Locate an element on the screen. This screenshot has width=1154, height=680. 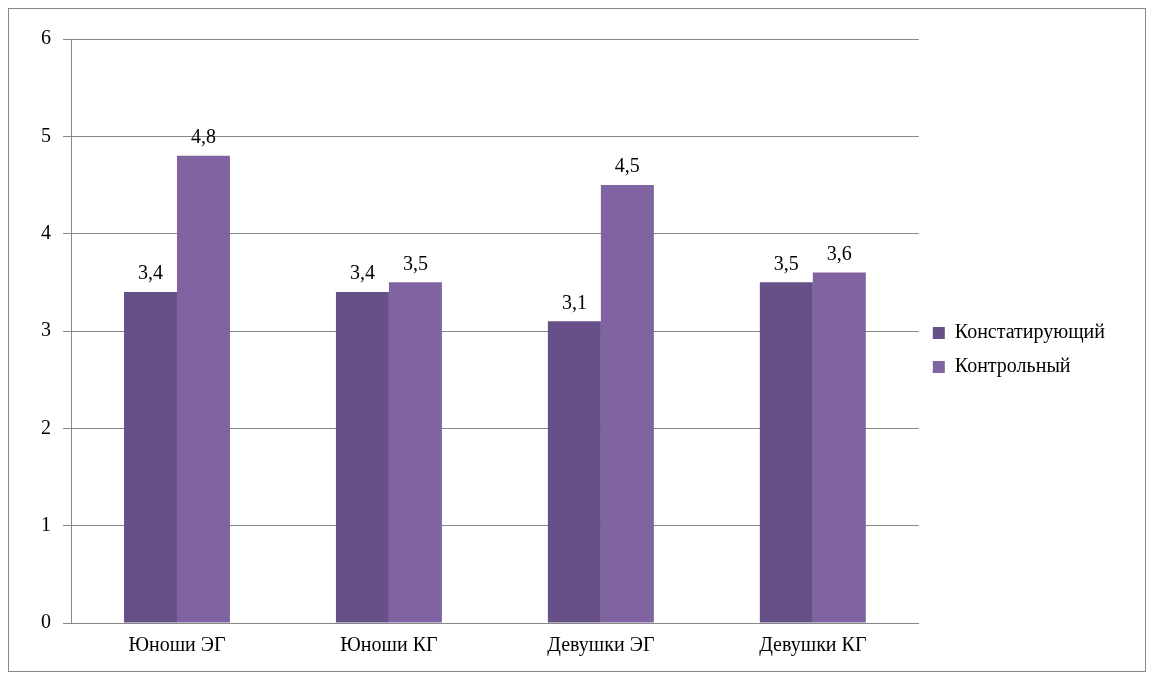
x-tick-label: Девушки ЭГ is located at coordinates (601, 645).